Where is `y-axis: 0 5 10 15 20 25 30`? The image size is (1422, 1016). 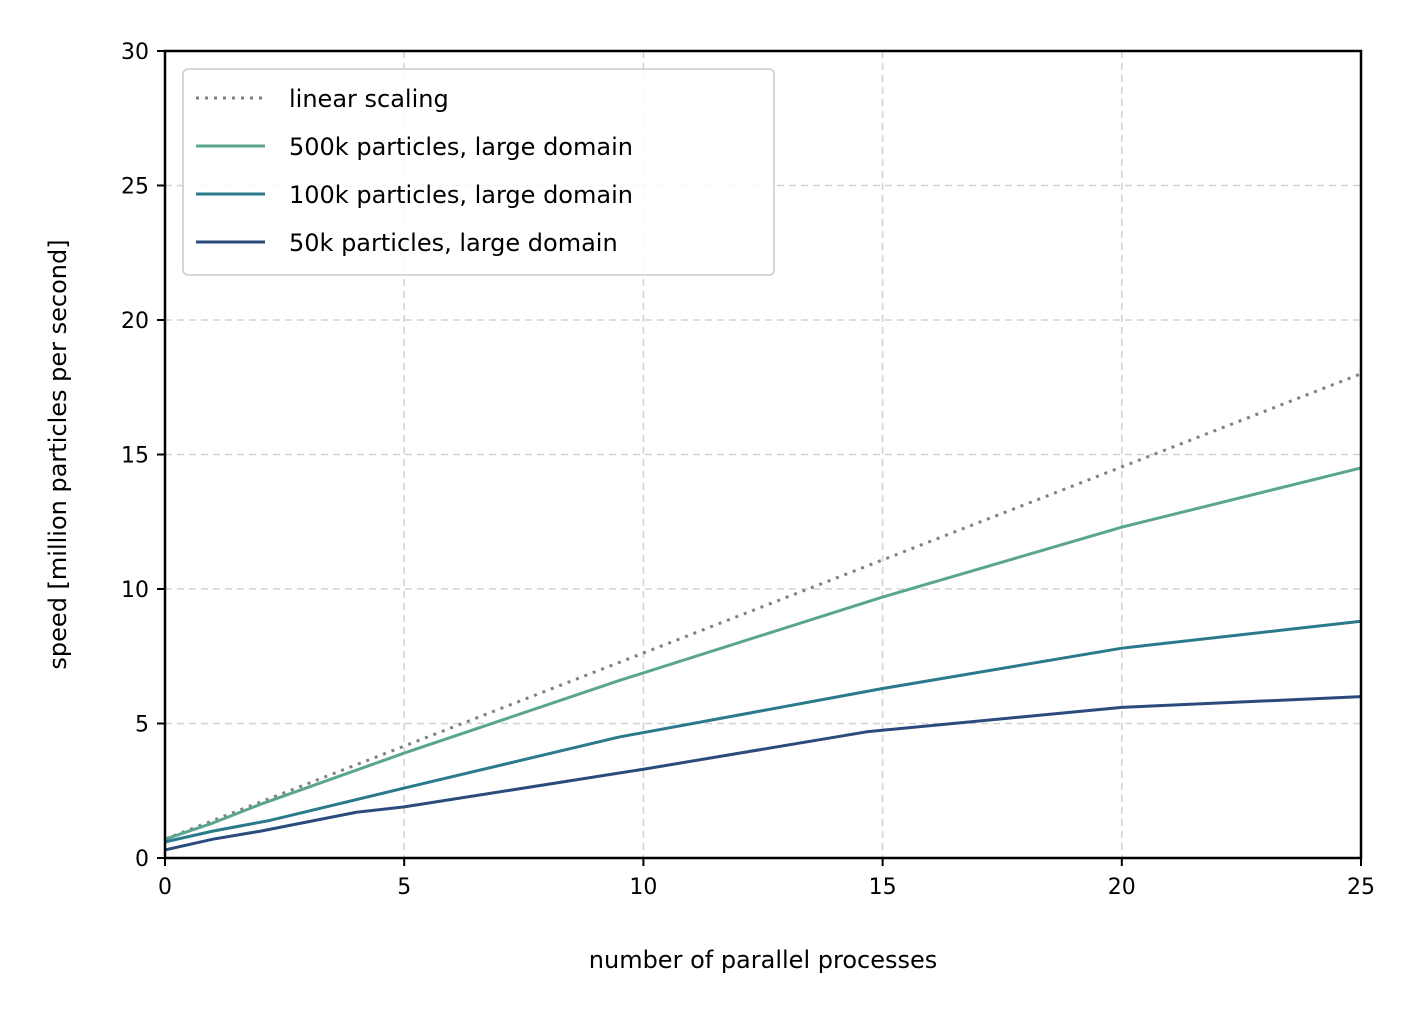 y-axis: 0 5 10 15 20 25 30 is located at coordinates (143, 456).